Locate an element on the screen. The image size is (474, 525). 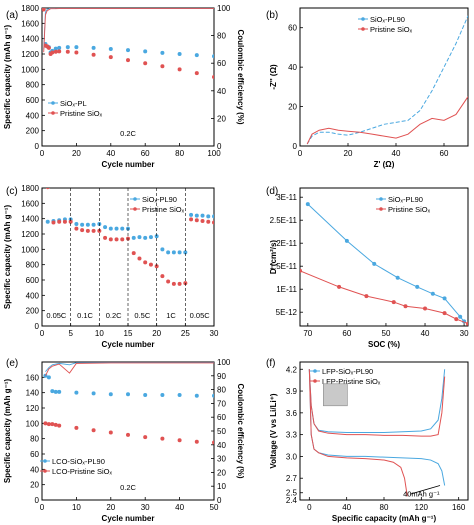
rate-label: 1C is located at coordinates (171, 315).